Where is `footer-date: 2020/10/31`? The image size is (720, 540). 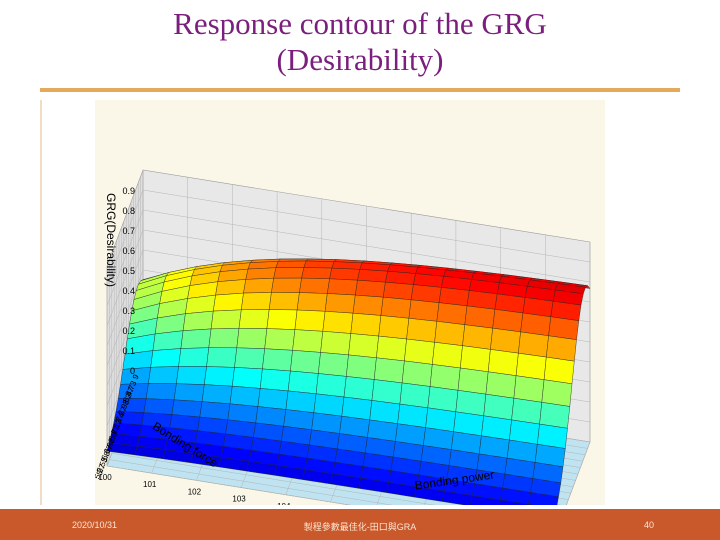
footer-date: 2020/10/31 is located at coordinates (95, 525).